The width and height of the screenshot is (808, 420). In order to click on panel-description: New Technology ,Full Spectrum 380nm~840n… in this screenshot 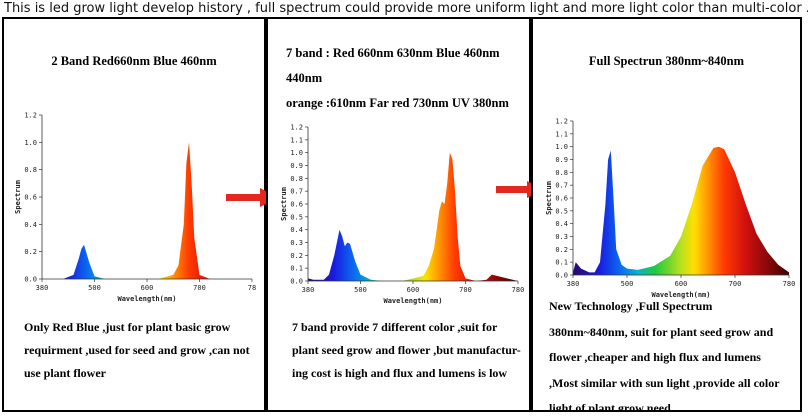, I will do `click(664, 353)`.